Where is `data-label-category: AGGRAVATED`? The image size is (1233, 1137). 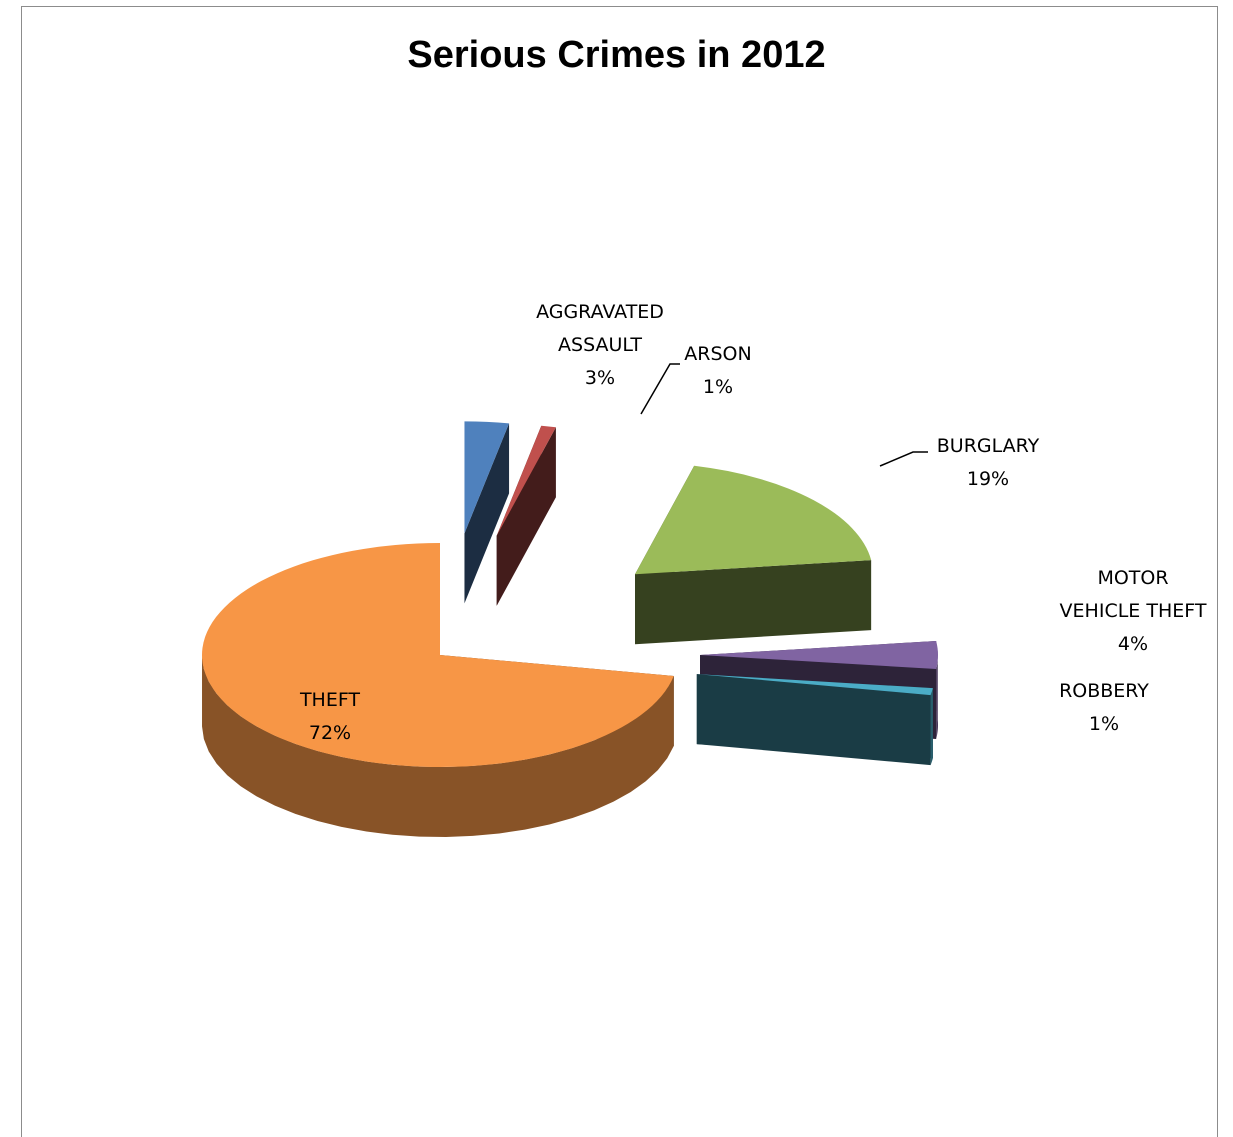
data-label-category: AGGRAVATED is located at coordinates (600, 312).